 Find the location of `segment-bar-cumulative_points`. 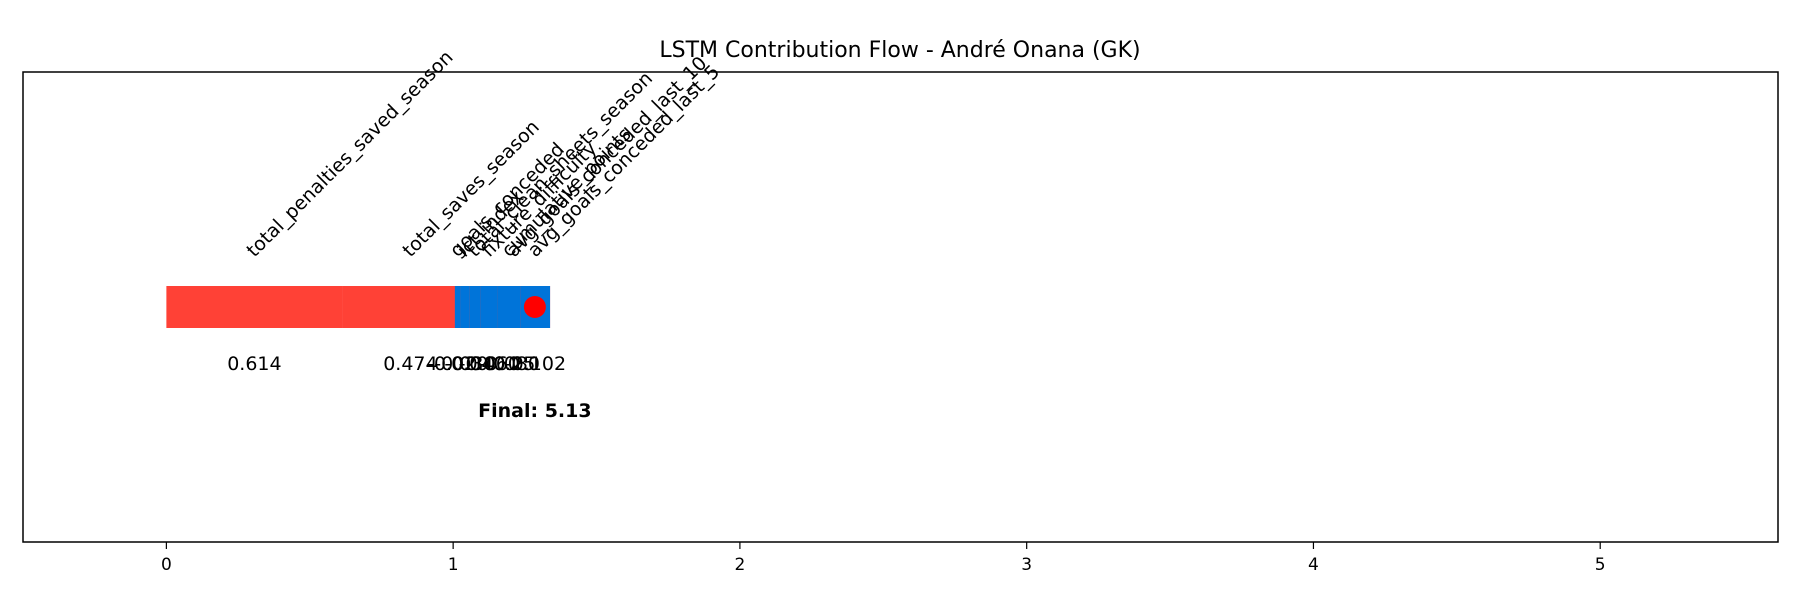

segment-bar-cumulative_points is located at coordinates (509, 307).